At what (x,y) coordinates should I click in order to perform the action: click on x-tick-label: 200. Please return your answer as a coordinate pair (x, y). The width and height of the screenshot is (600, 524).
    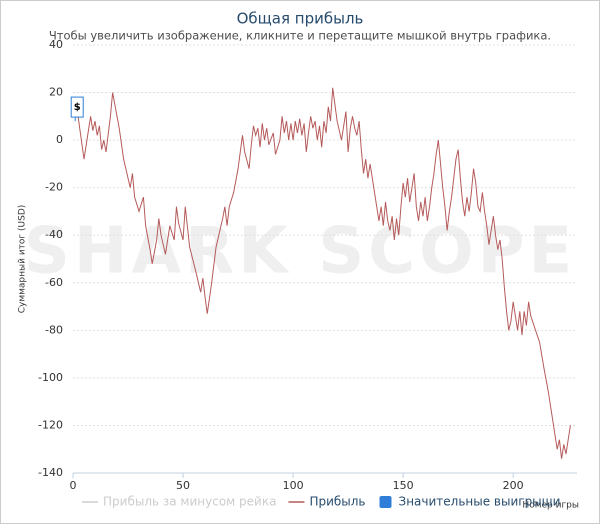
    Looking at the image, I should click on (513, 485).